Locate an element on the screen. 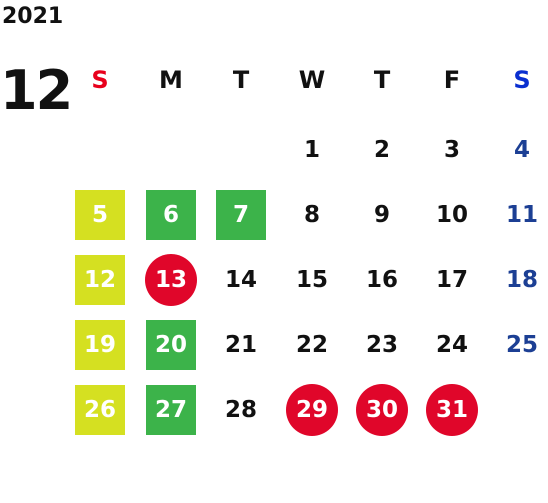  day: 19 is located at coordinates (100, 345).